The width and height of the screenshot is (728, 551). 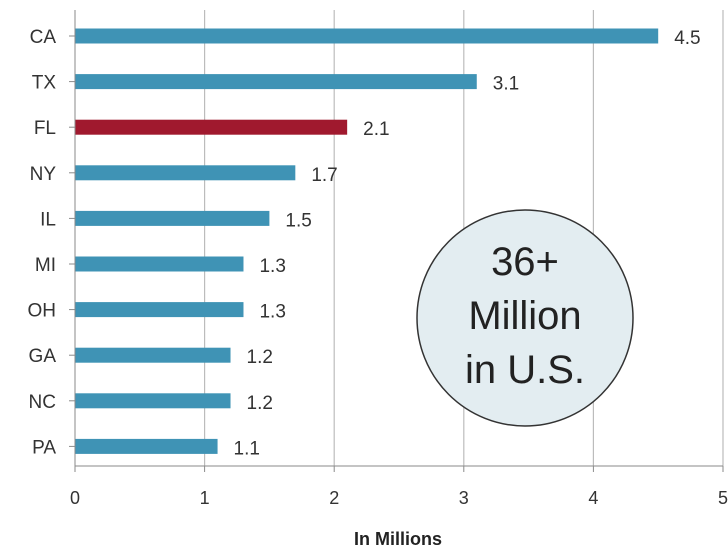 I want to click on x-axis-label: In Millions, so click(x=398, y=539).